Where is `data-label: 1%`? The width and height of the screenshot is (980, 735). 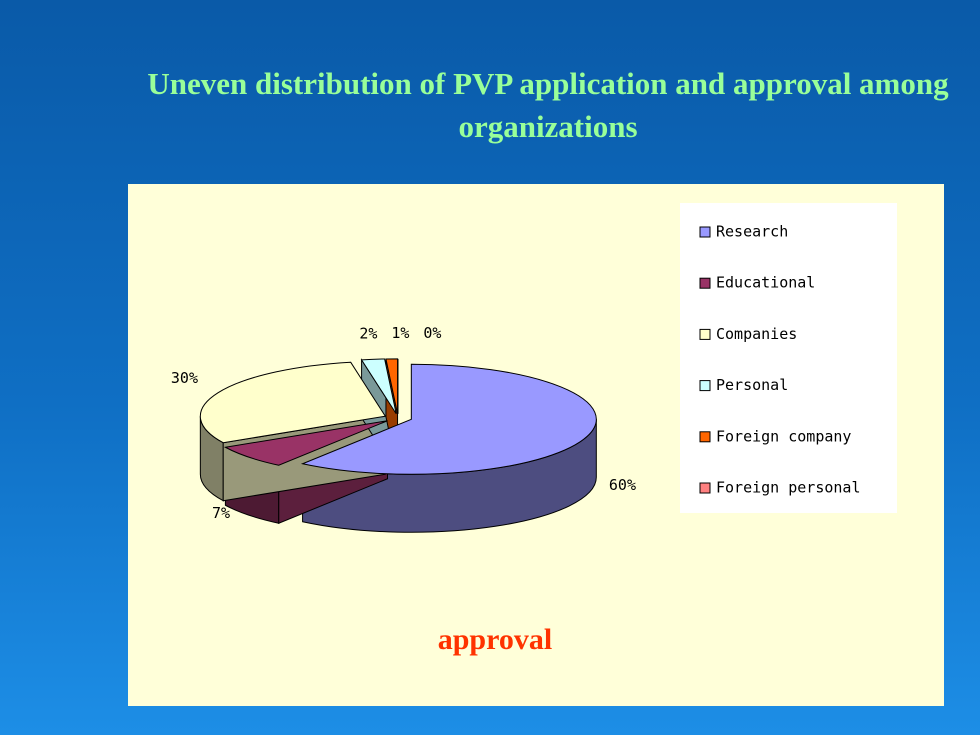 data-label: 1% is located at coordinates (400, 333).